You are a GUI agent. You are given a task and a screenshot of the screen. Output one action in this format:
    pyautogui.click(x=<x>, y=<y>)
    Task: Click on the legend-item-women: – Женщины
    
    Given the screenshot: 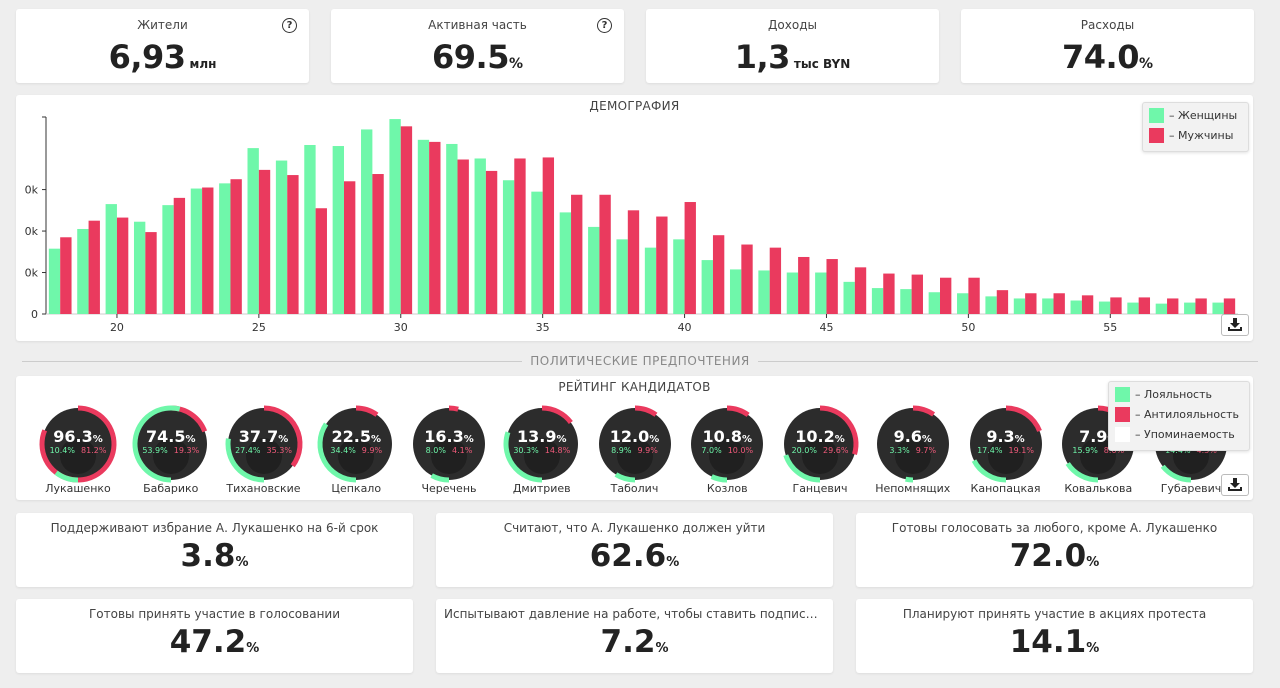 What is the action you would take?
    pyautogui.click(x=1195, y=115)
    